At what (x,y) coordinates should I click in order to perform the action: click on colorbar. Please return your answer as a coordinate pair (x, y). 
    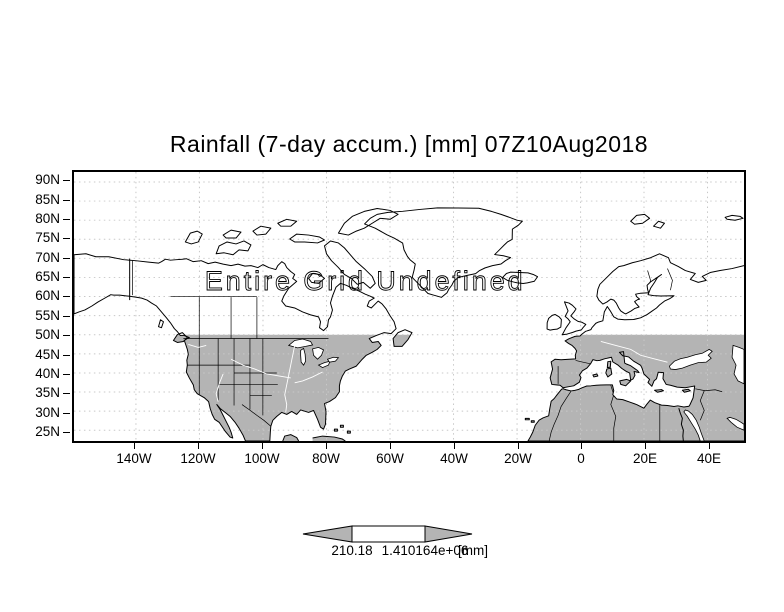
    Looking at the image, I should click on (387, 534).